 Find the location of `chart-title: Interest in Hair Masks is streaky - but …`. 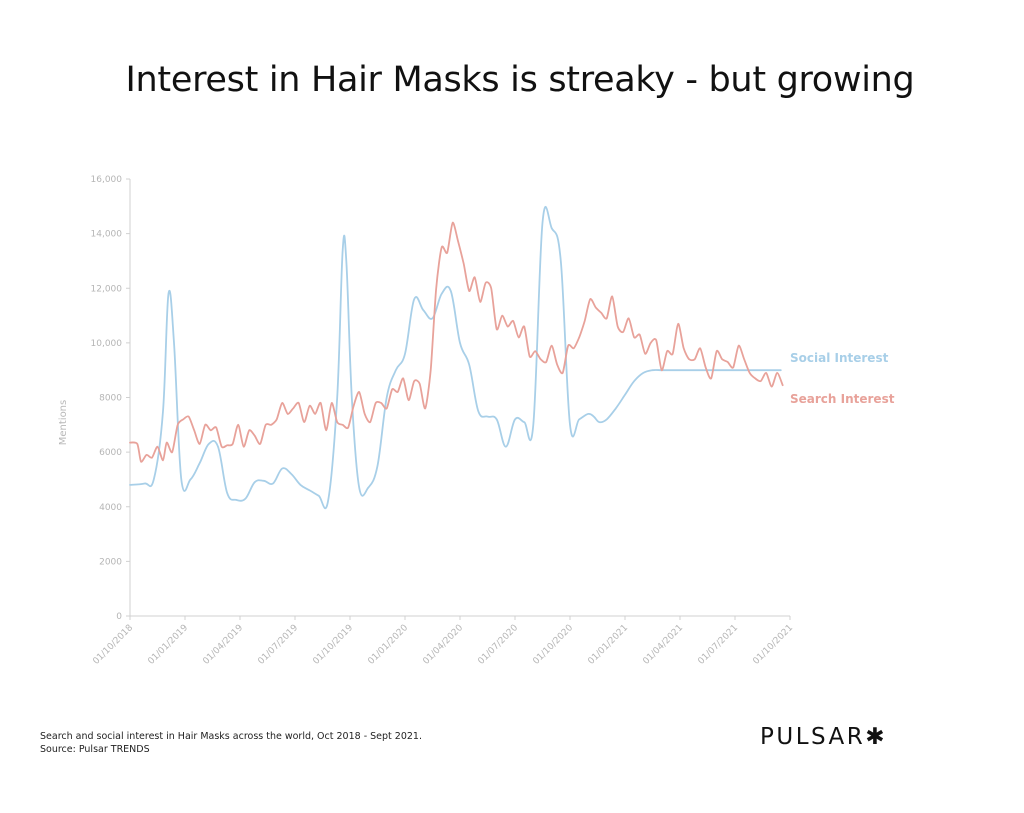

chart-title: Interest in Hair Masks is streaky - but … is located at coordinates (520, 80).